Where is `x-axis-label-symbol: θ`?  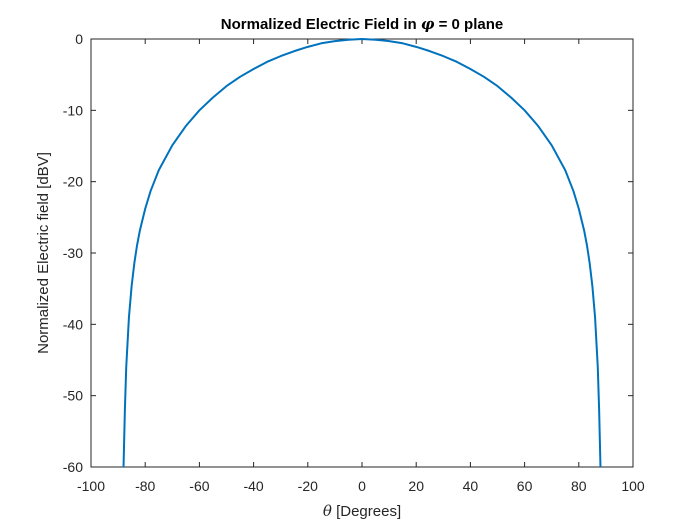
x-axis-label-symbol: θ is located at coordinates (327, 511).